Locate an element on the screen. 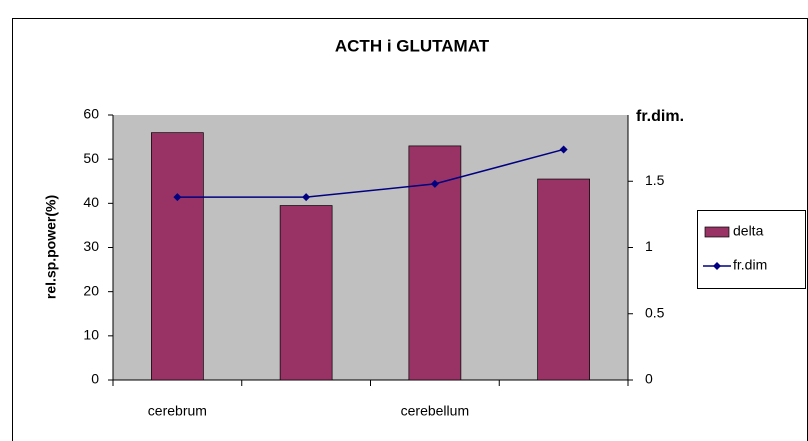 The width and height of the screenshot is (808, 441). y2-tick-label: 1 is located at coordinates (649, 246).